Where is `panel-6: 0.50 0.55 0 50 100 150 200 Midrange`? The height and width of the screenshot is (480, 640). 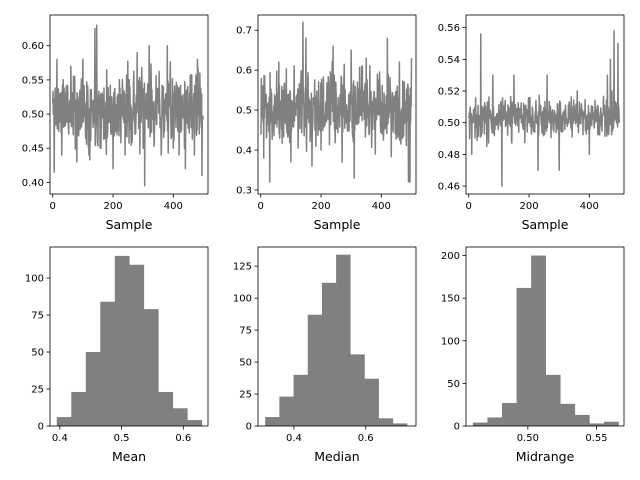
panel-6: 0.50 0.55 0 50 100 150 200 Midrange is located at coordinates (533, 355).